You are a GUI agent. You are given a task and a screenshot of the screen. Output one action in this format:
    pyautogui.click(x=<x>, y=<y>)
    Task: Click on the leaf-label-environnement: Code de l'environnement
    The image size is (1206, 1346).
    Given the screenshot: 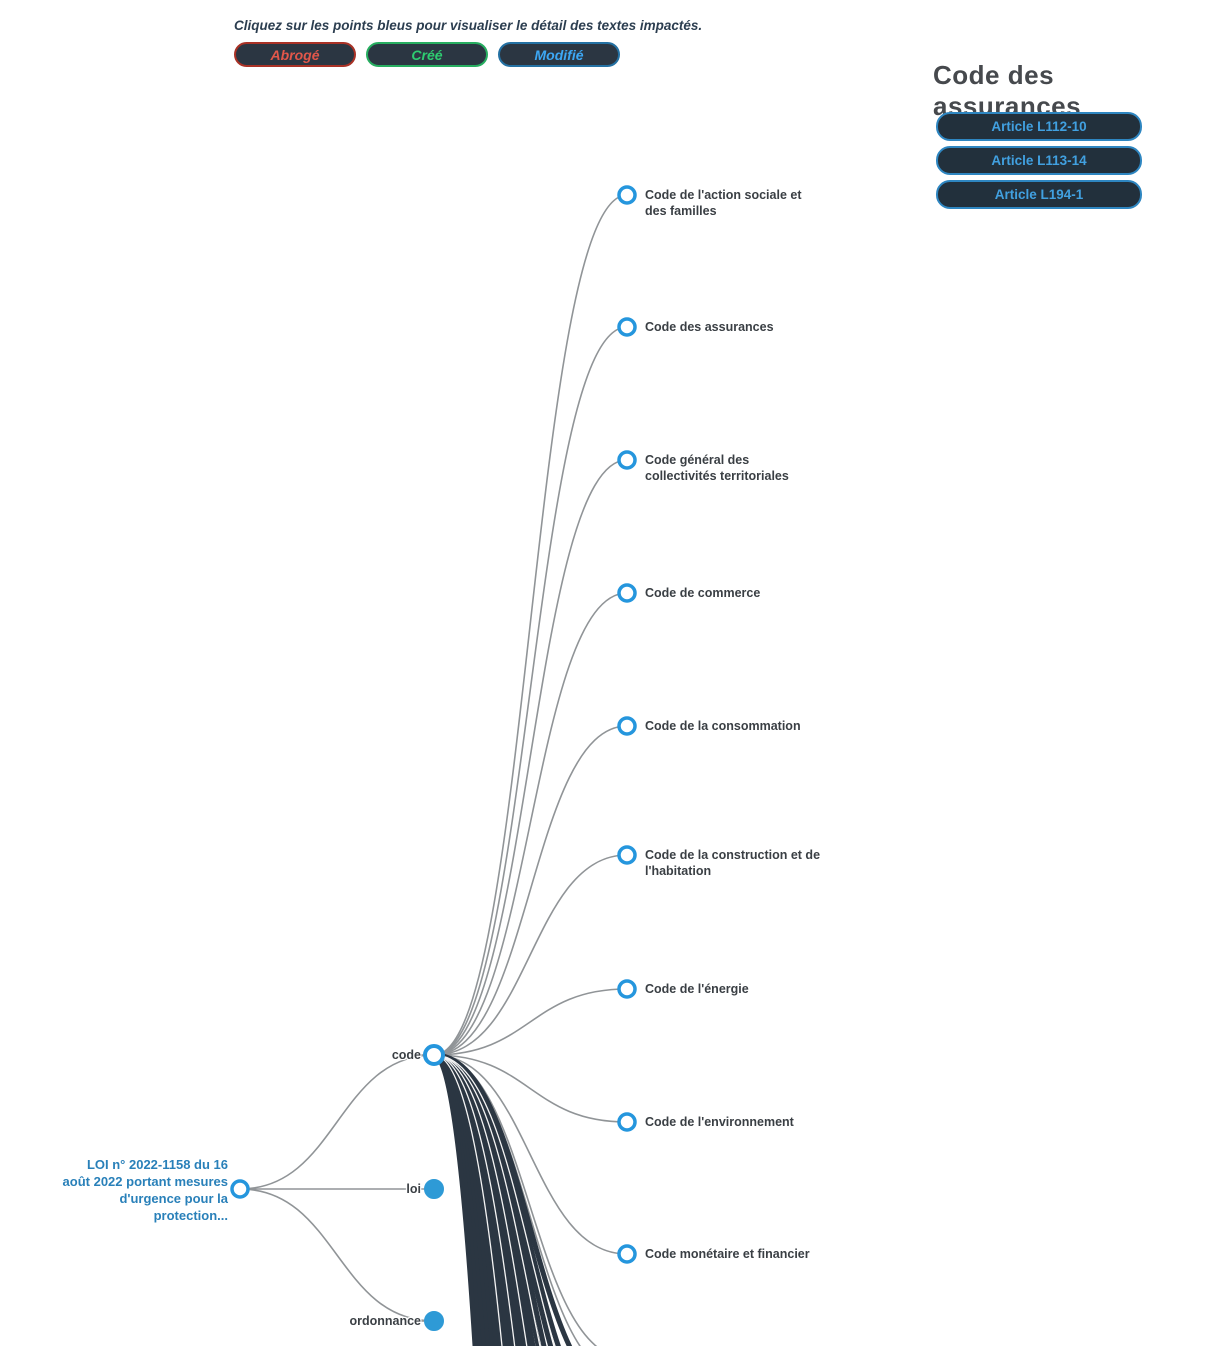 What is the action you would take?
    pyautogui.click(x=719, y=1122)
    